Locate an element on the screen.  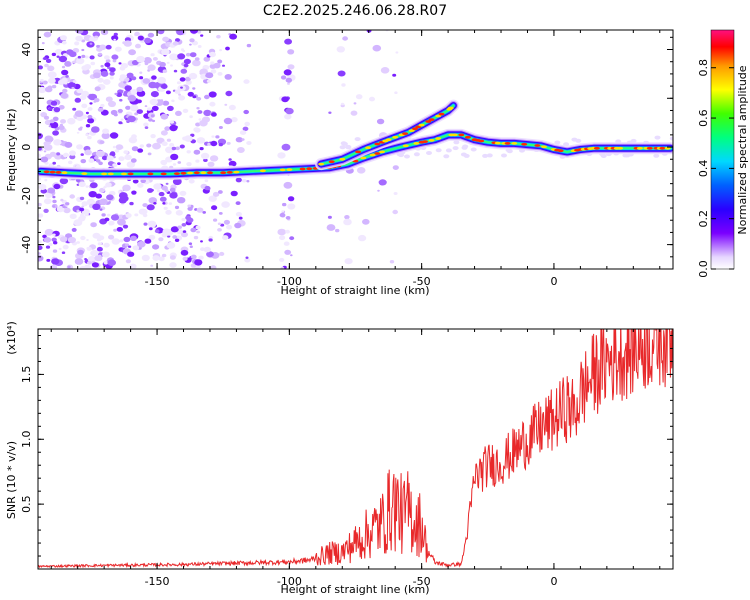
colorbar-scale is located at coordinates (722, 149).